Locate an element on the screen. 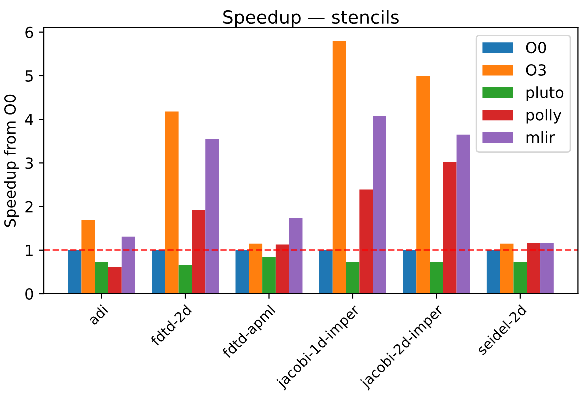 Image resolution: width=587 pixels, height=400 pixels. legend-label: pluto is located at coordinates (545, 94).